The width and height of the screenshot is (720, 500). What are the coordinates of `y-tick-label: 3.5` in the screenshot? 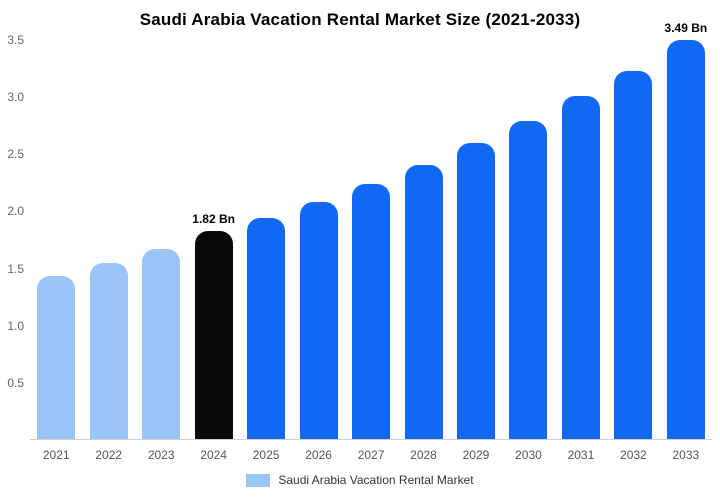 It's located at (15, 40).